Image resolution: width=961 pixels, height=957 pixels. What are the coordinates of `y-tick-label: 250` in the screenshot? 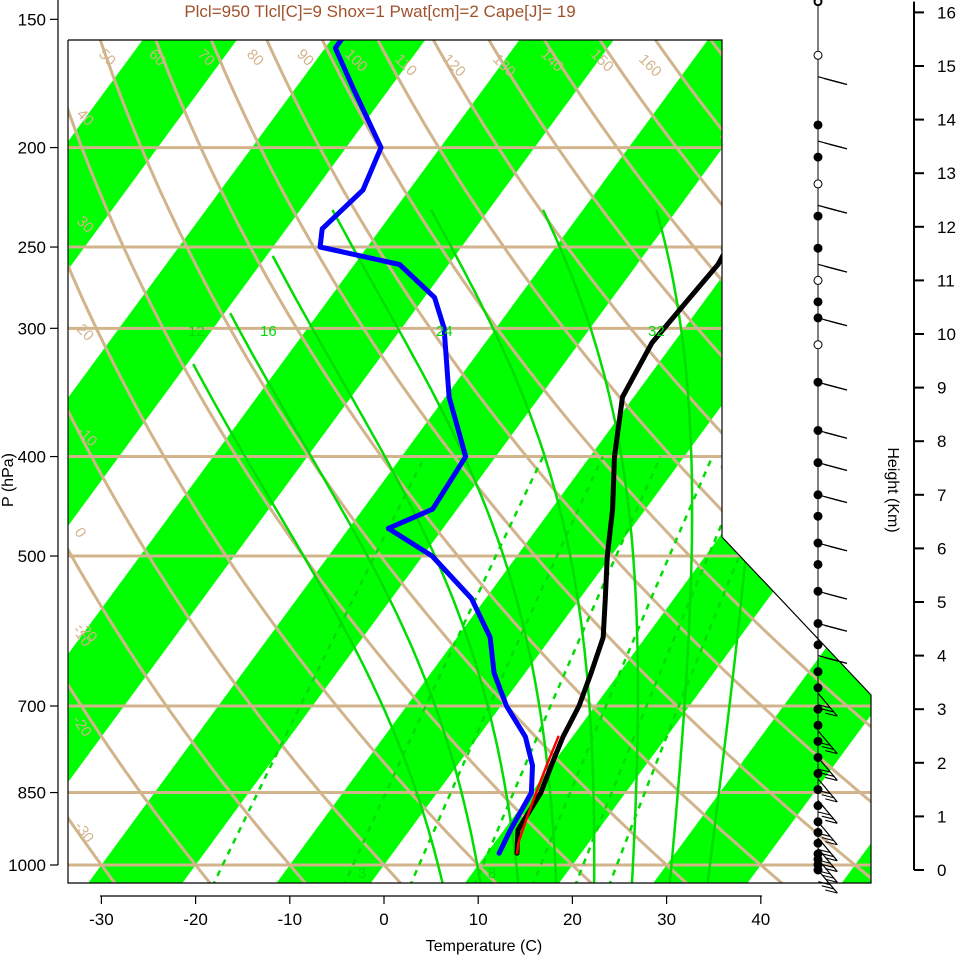 It's located at (32, 247).